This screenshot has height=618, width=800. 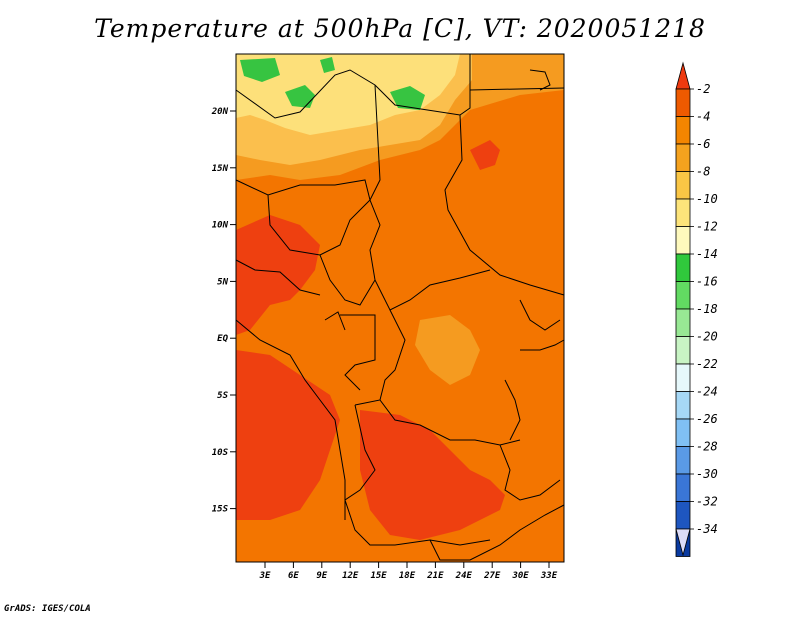 I want to click on field-band-minus12, so click(x=348, y=94).